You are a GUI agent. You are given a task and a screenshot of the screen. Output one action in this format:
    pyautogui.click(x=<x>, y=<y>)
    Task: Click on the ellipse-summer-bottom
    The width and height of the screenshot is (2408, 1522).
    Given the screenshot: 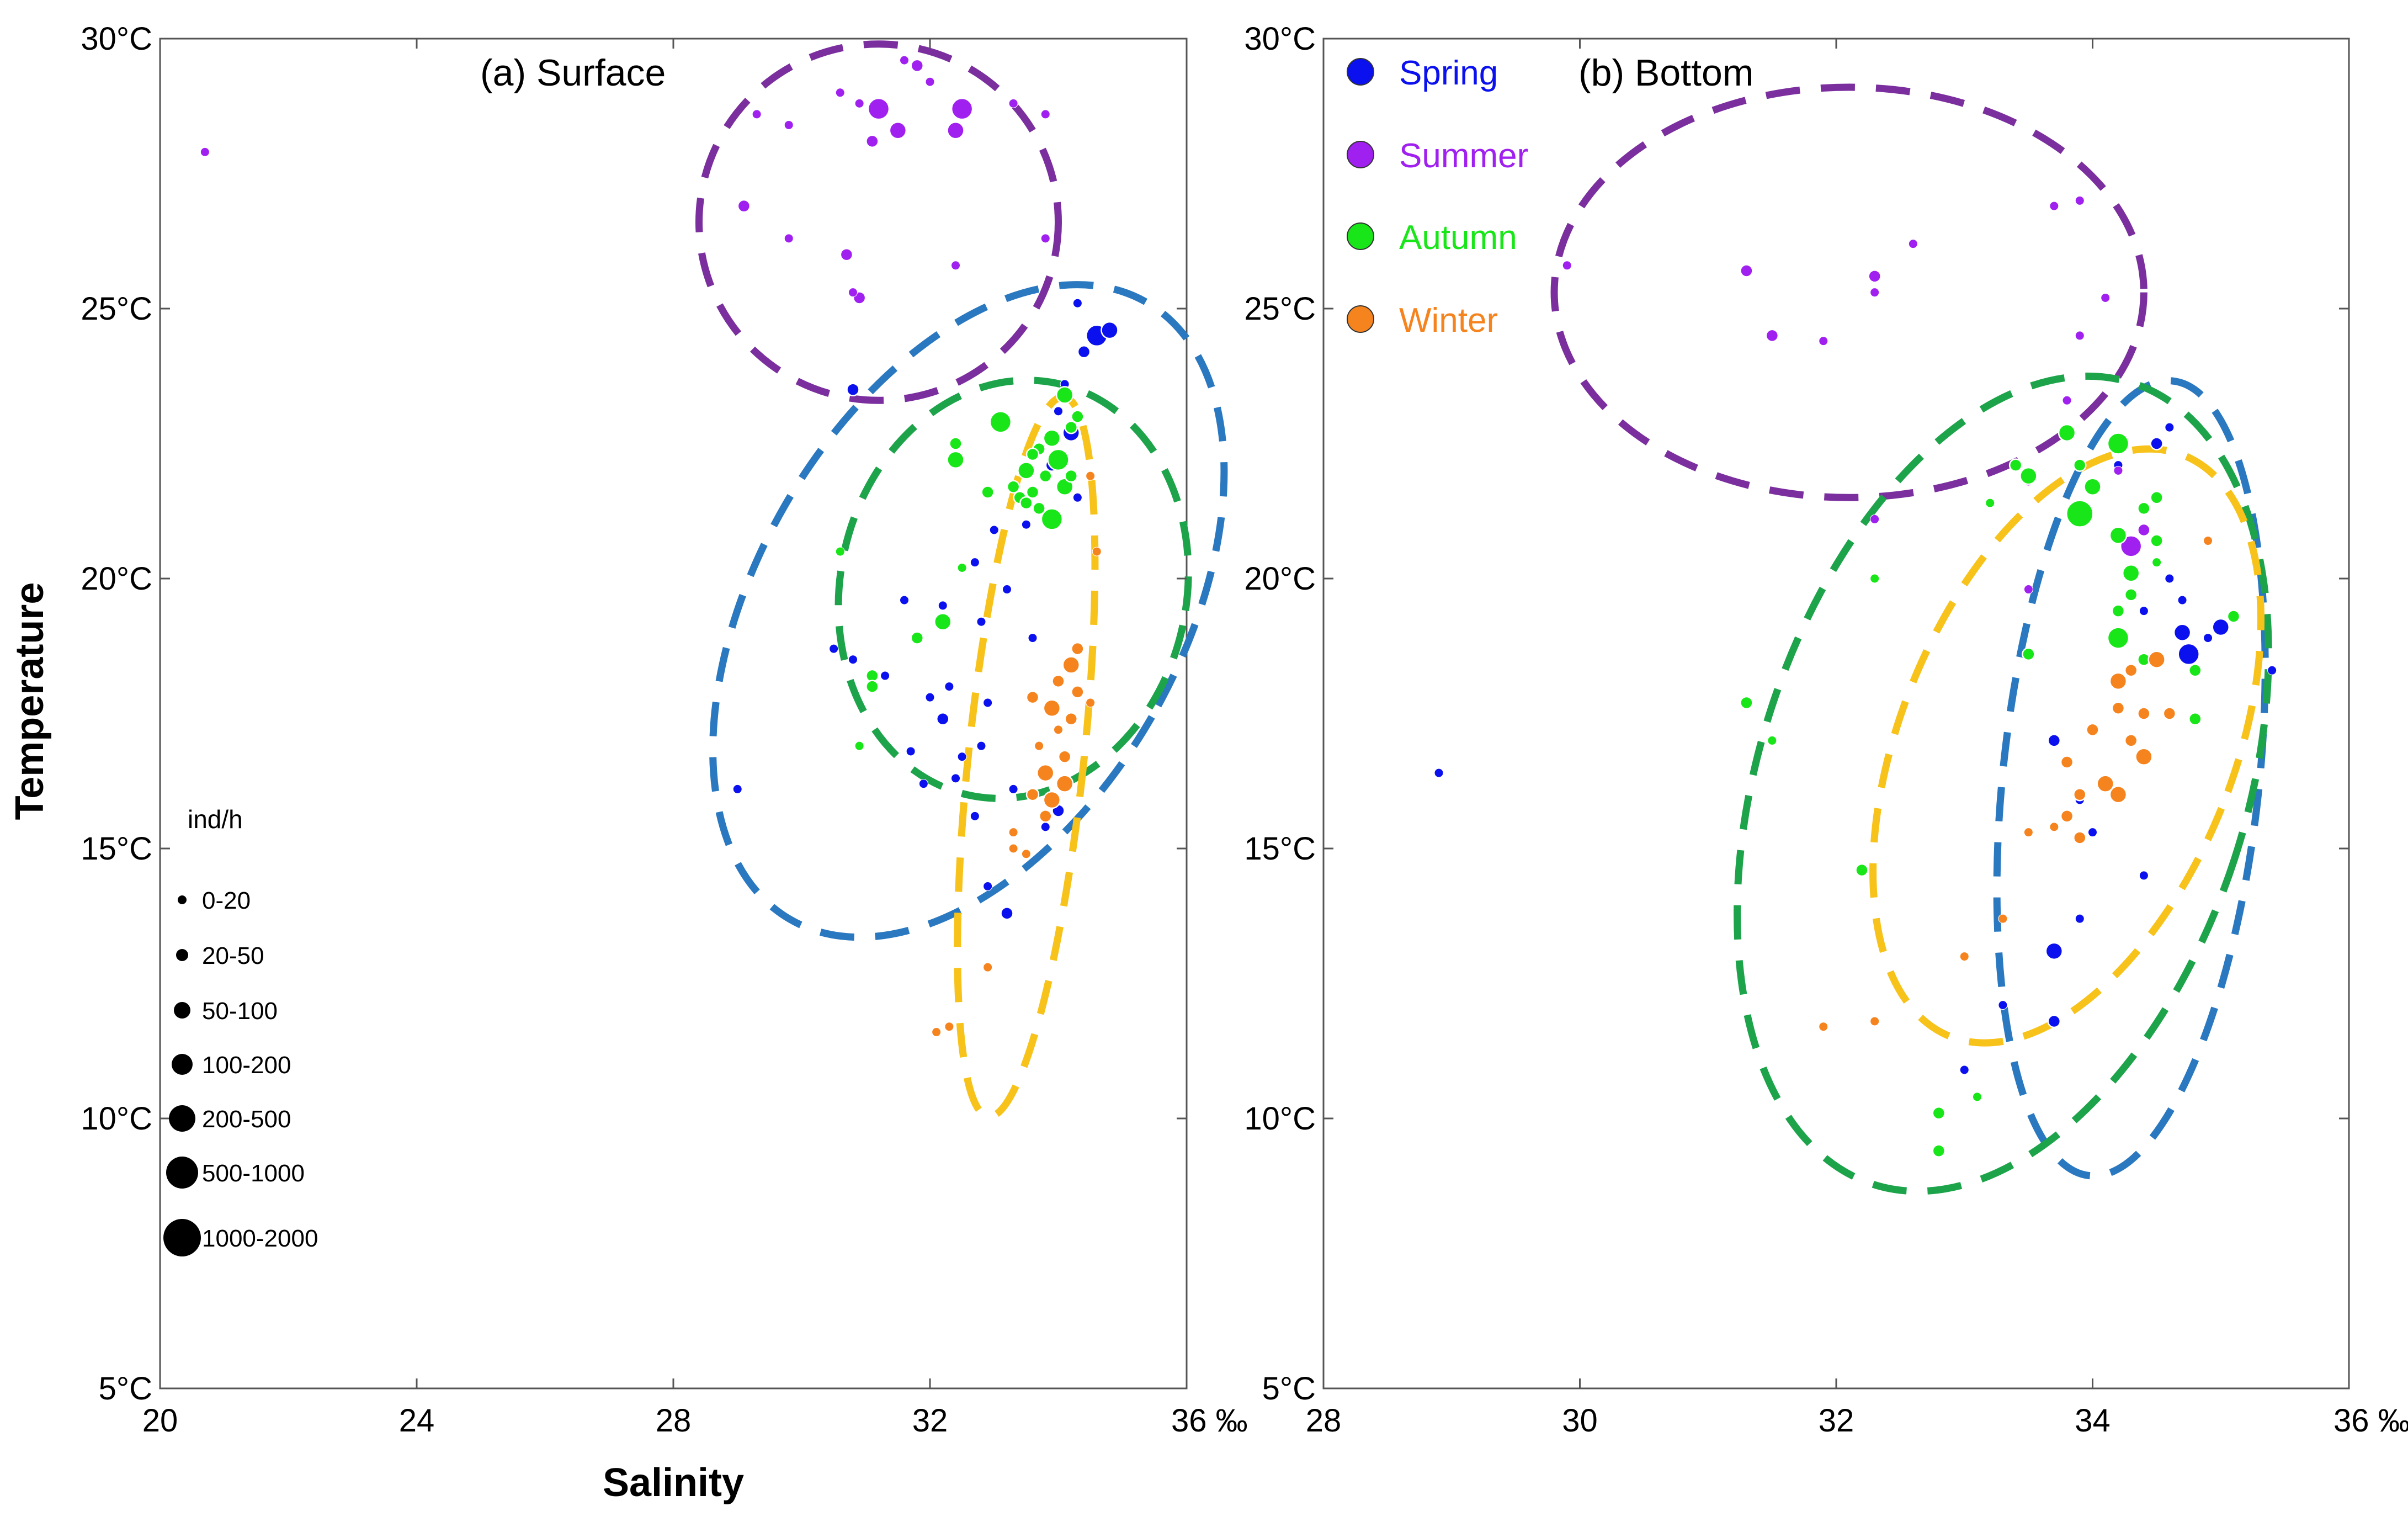 What is the action you would take?
    pyautogui.click(x=1848, y=292)
    